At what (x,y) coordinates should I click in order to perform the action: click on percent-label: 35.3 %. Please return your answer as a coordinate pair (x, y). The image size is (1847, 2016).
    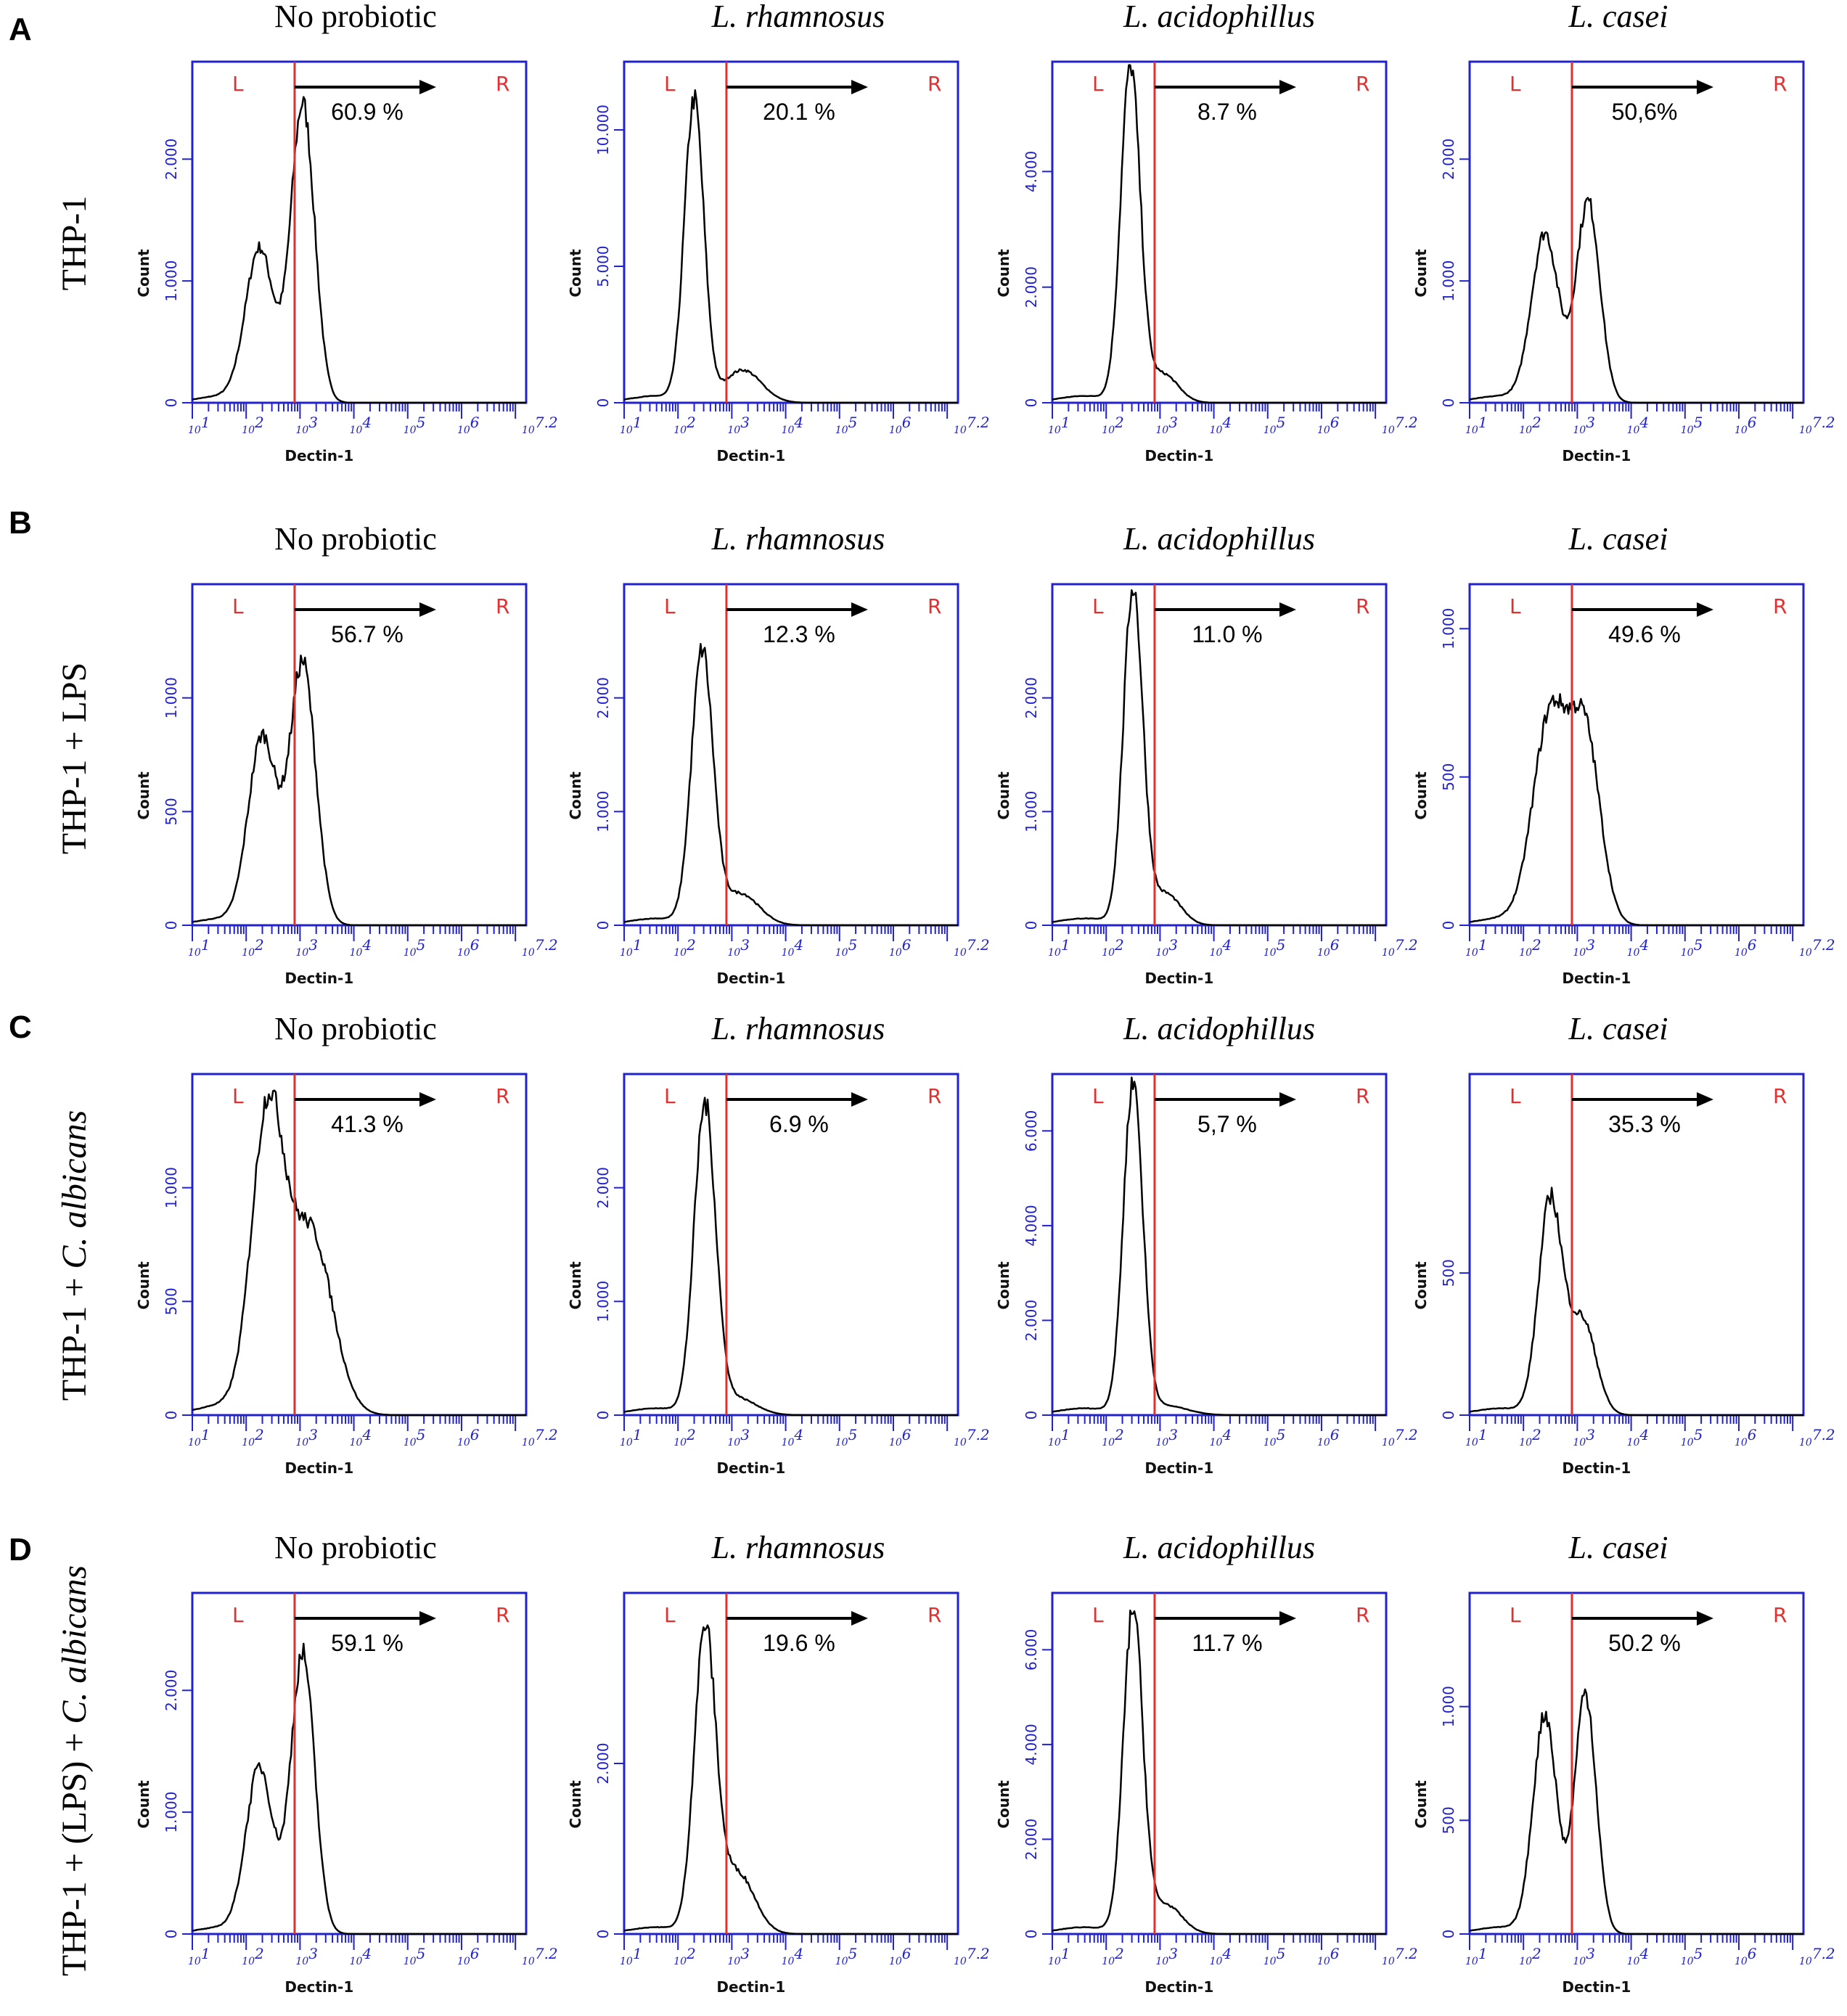
    Looking at the image, I should click on (1645, 1124).